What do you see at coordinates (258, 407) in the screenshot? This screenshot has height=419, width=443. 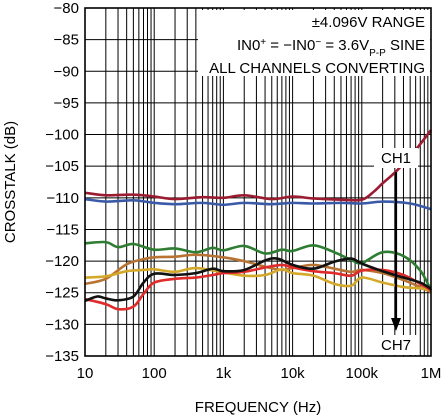 I see `x-axis-title: FREQUENCY (Hz)` at bounding box center [258, 407].